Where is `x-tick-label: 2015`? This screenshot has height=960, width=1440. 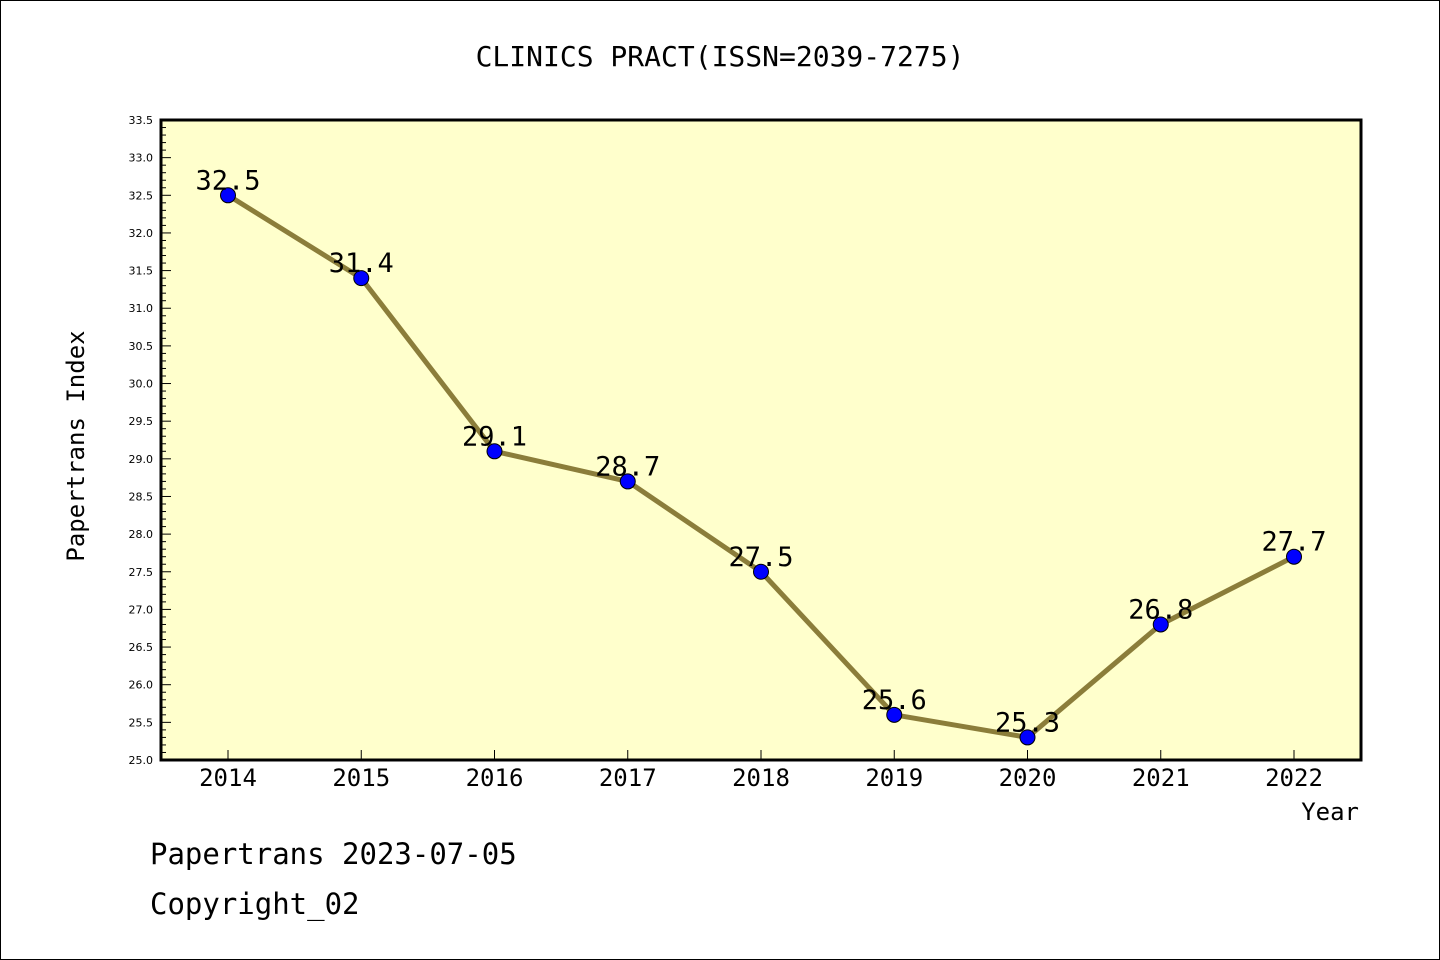 x-tick-label: 2015 is located at coordinates (361, 778).